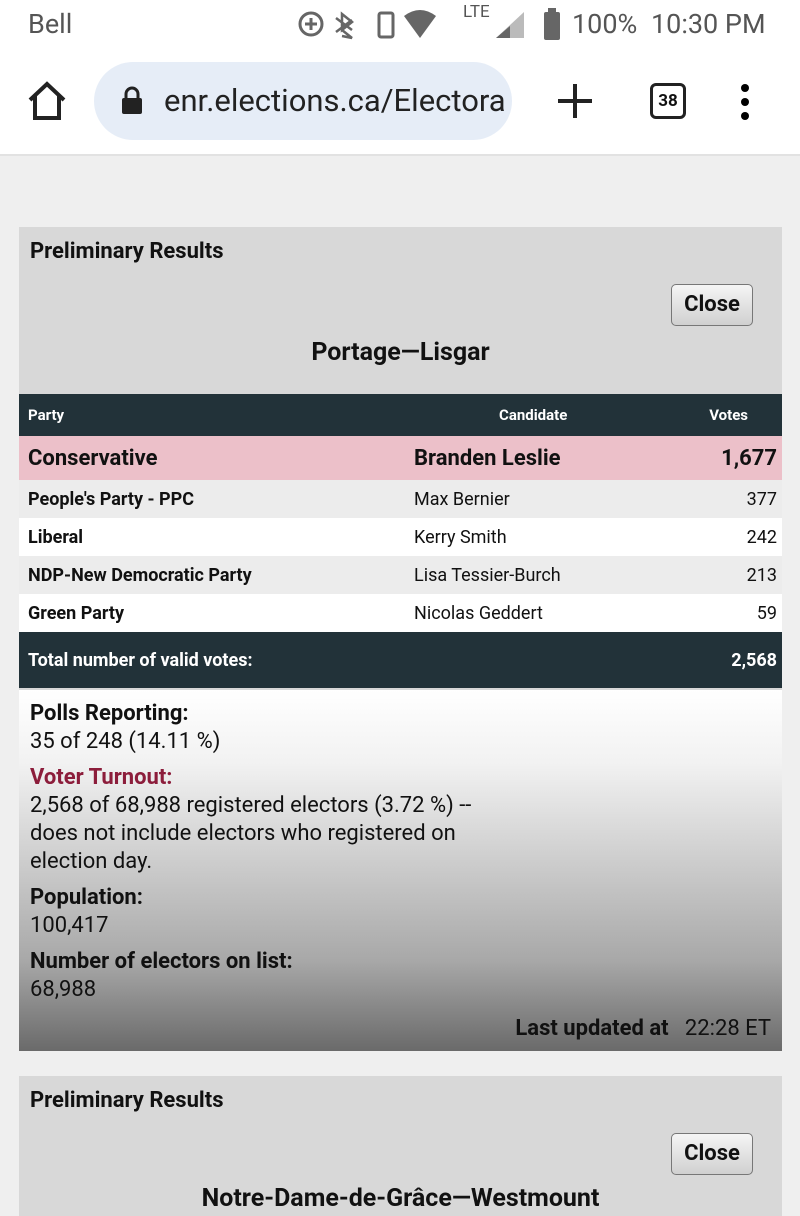 The image size is (800, 1216). What do you see at coordinates (50, 24) in the screenshot?
I see `carrier: Bell` at bounding box center [50, 24].